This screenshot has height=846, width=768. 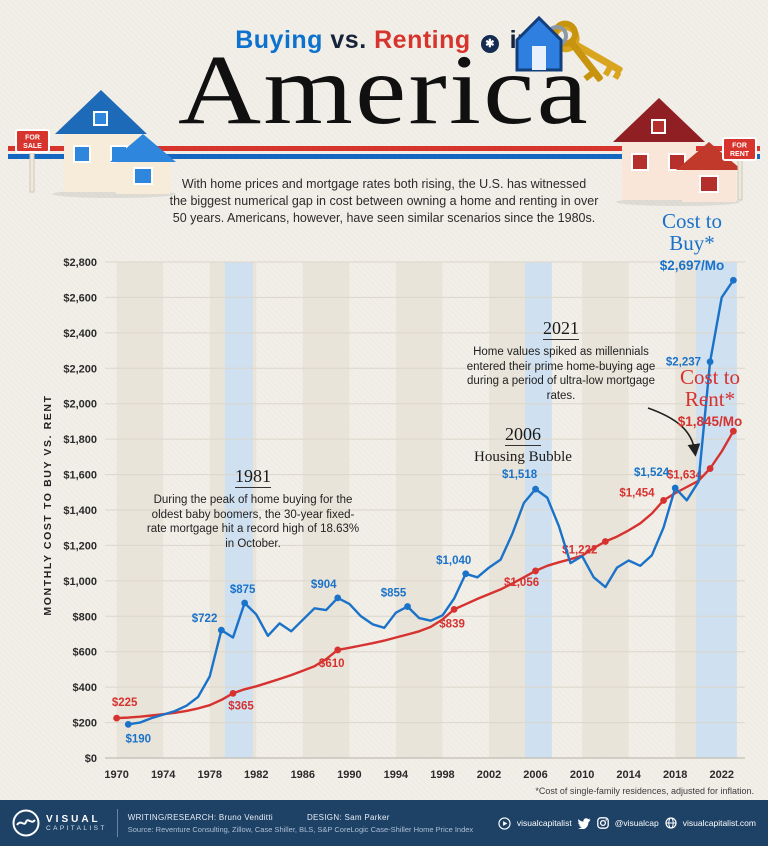 What do you see at coordinates (125, 703) in the screenshot?
I see `svg-text: $225` at bounding box center [125, 703].